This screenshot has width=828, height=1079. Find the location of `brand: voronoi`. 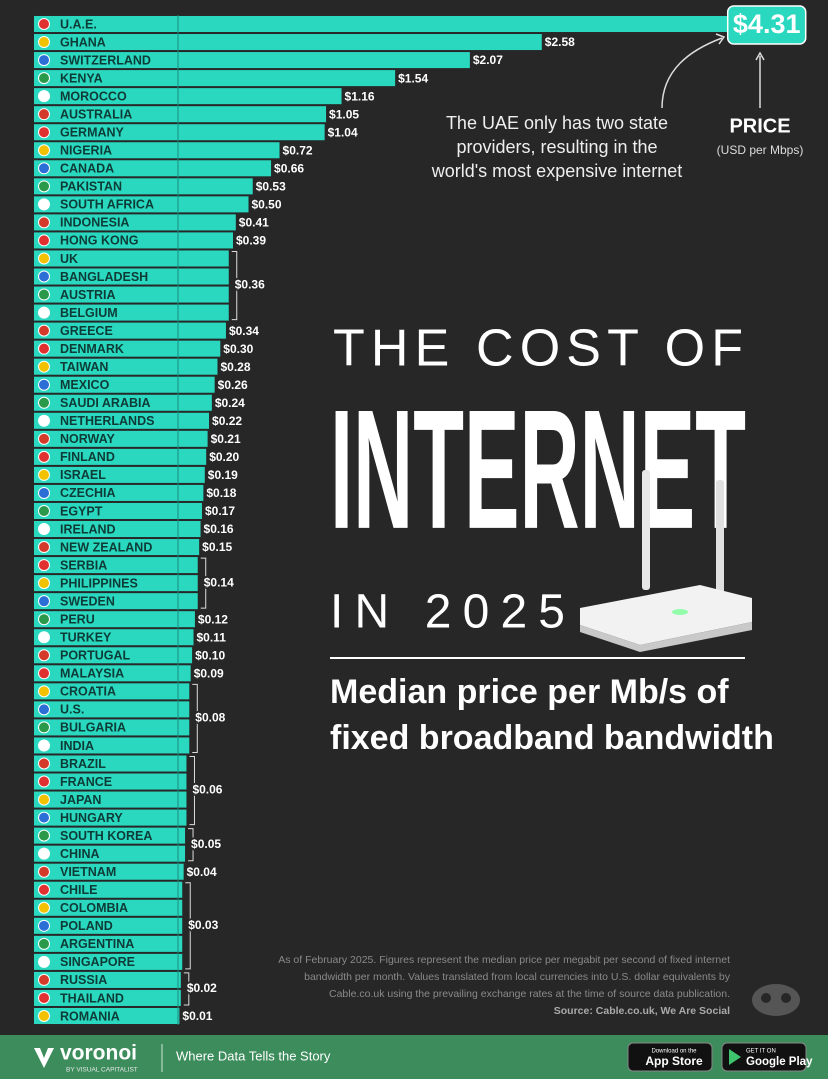

brand: voronoi is located at coordinates (98, 1053).